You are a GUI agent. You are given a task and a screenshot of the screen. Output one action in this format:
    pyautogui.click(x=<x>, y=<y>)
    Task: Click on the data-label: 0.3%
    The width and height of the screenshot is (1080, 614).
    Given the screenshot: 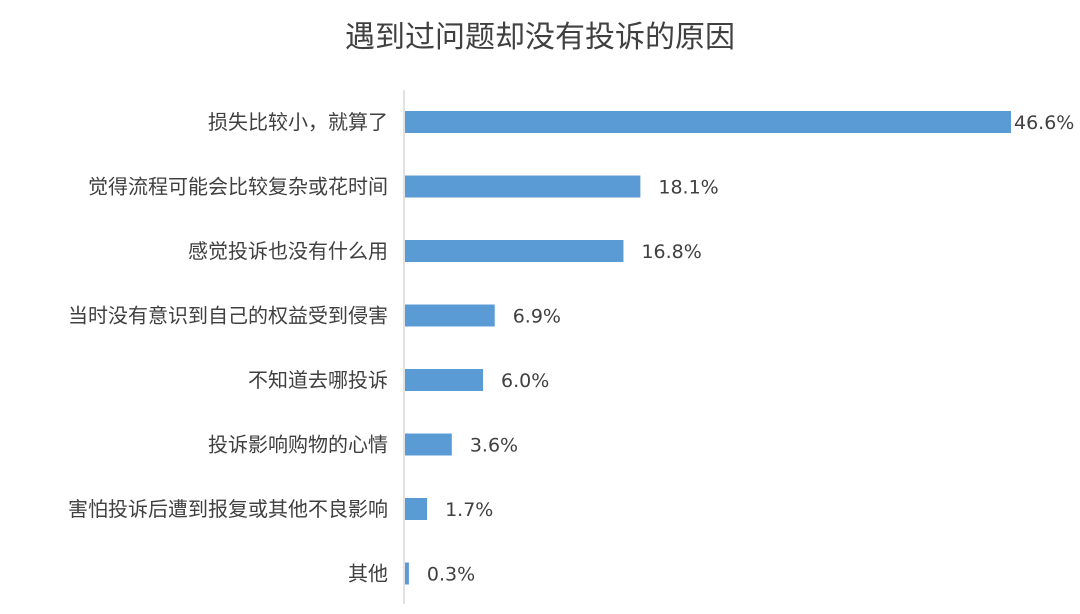 What is the action you would take?
    pyautogui.click(x=451, y=575)
    